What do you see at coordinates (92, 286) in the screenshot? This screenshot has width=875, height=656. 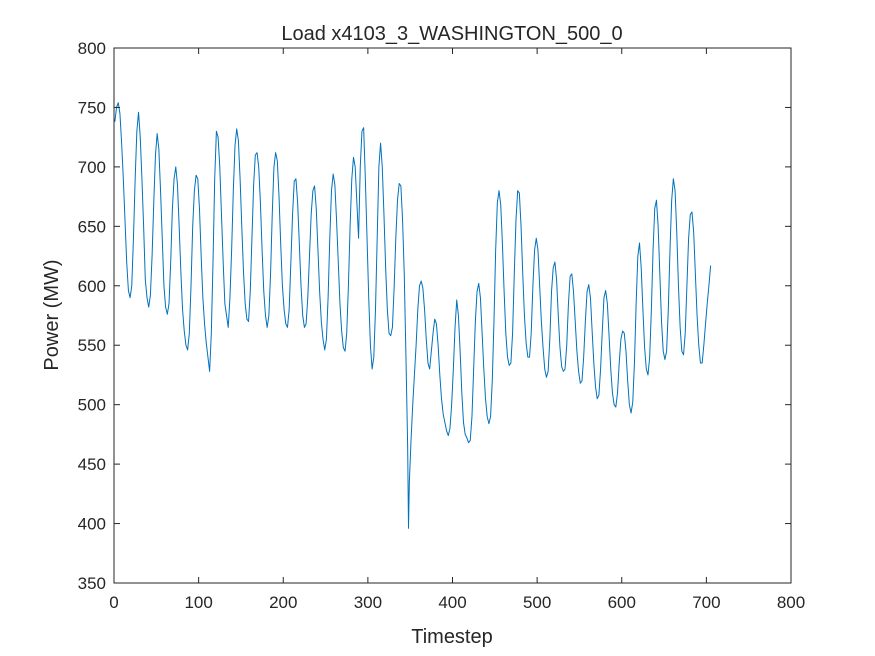 I see `y-tick-label: 600` at bounding box center [92, 286].